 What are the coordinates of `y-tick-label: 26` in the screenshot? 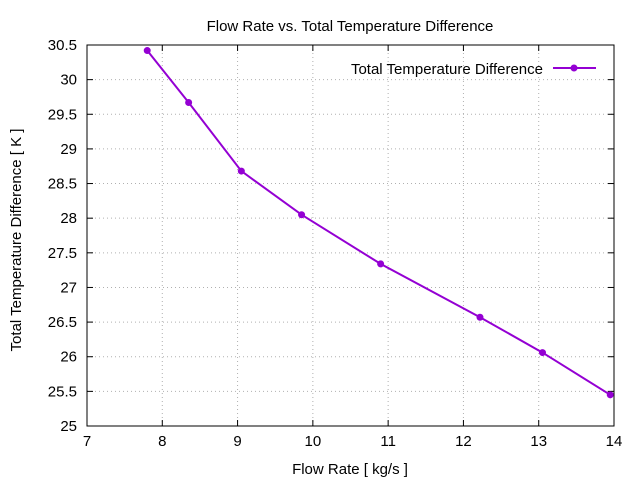 It's located at (68, 357).